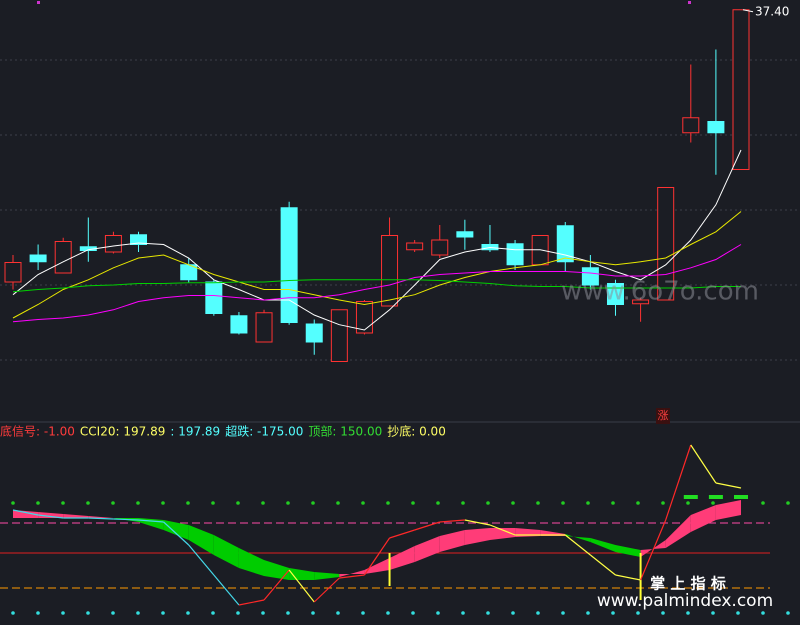 Image resolution: width=800 pixels, height=625 pixels. I want to click on header-item: : 197.89, so click(195, 432).